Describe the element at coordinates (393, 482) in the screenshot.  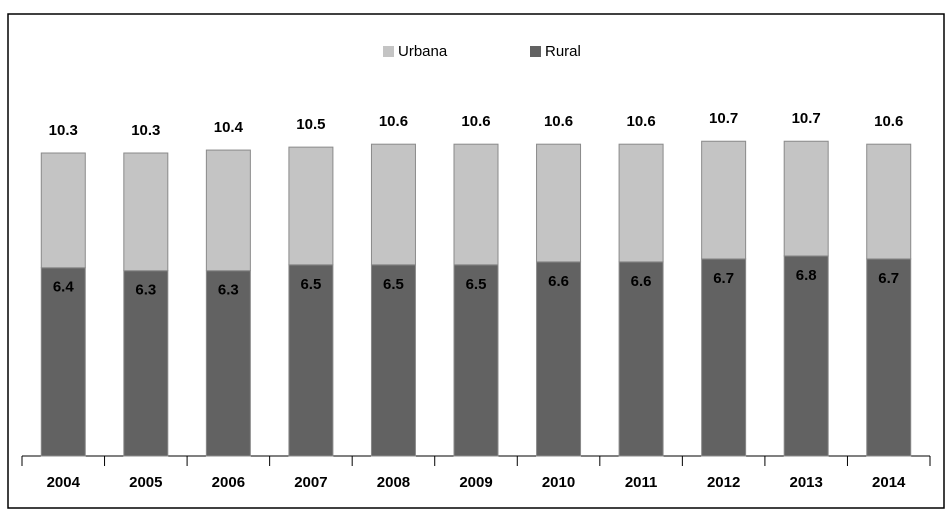
I see `x-tick-label: 2008` at that location.